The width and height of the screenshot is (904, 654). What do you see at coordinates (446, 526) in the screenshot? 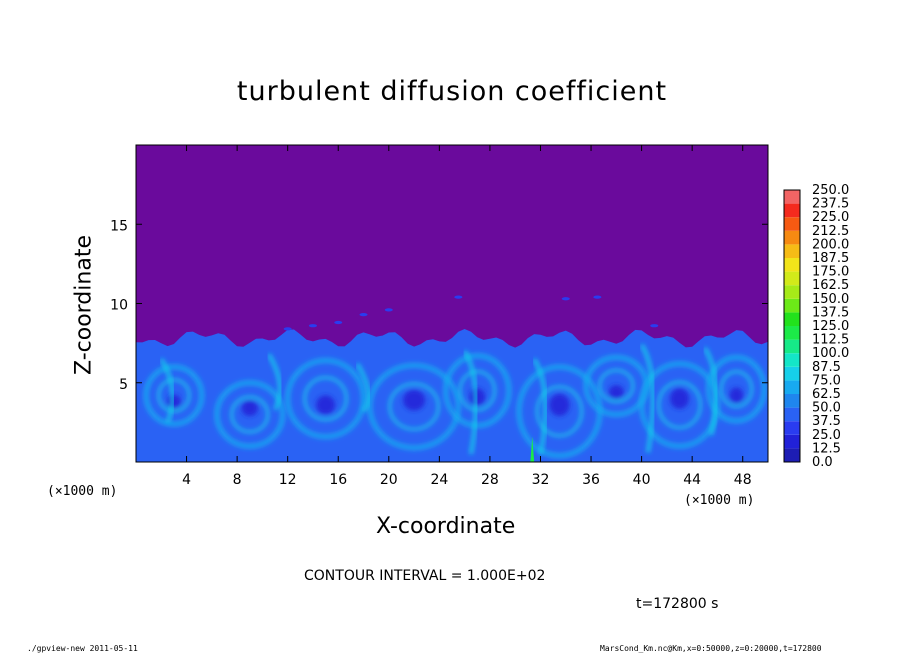
I see `x-axis-label: X-coordinate` at bounding box center [446, 526].